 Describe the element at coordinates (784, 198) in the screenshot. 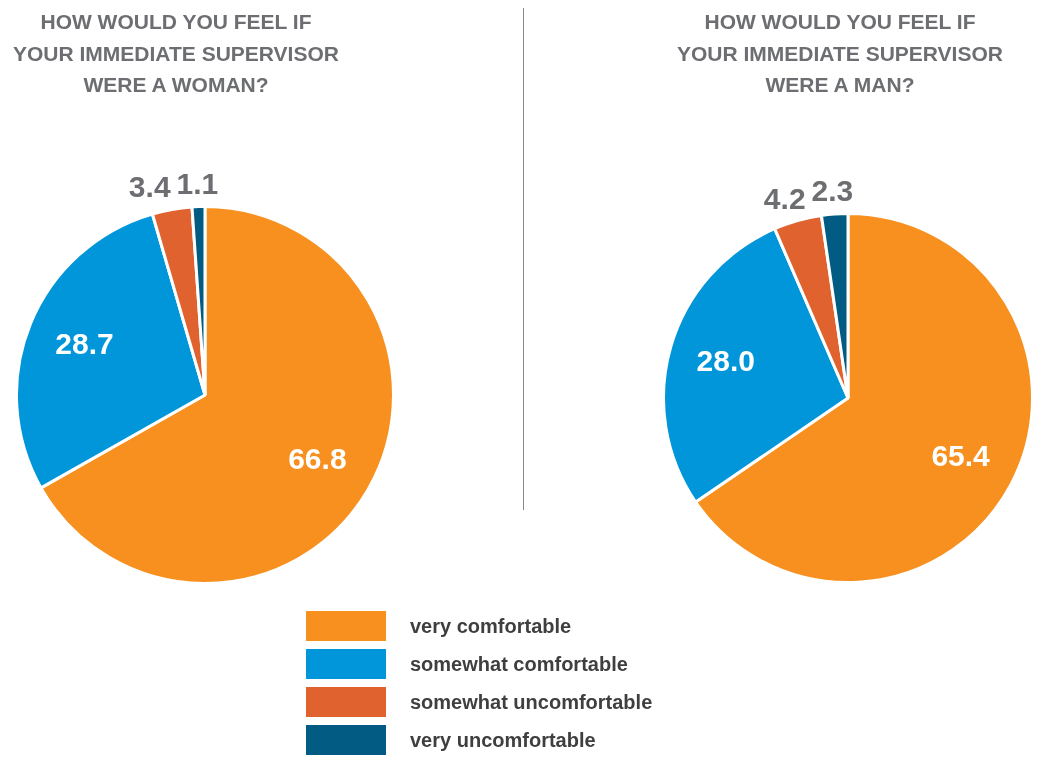

I see `data-label: 4.2` at that location.